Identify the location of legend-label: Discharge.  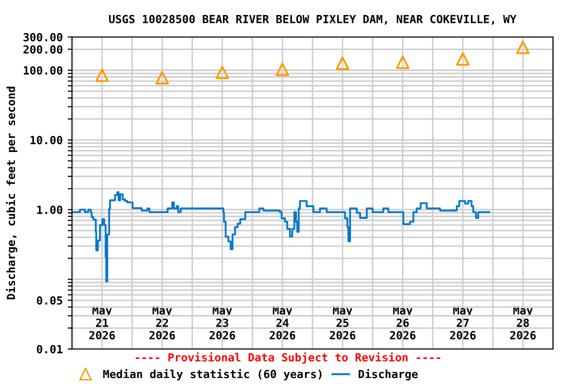
(388, 374).